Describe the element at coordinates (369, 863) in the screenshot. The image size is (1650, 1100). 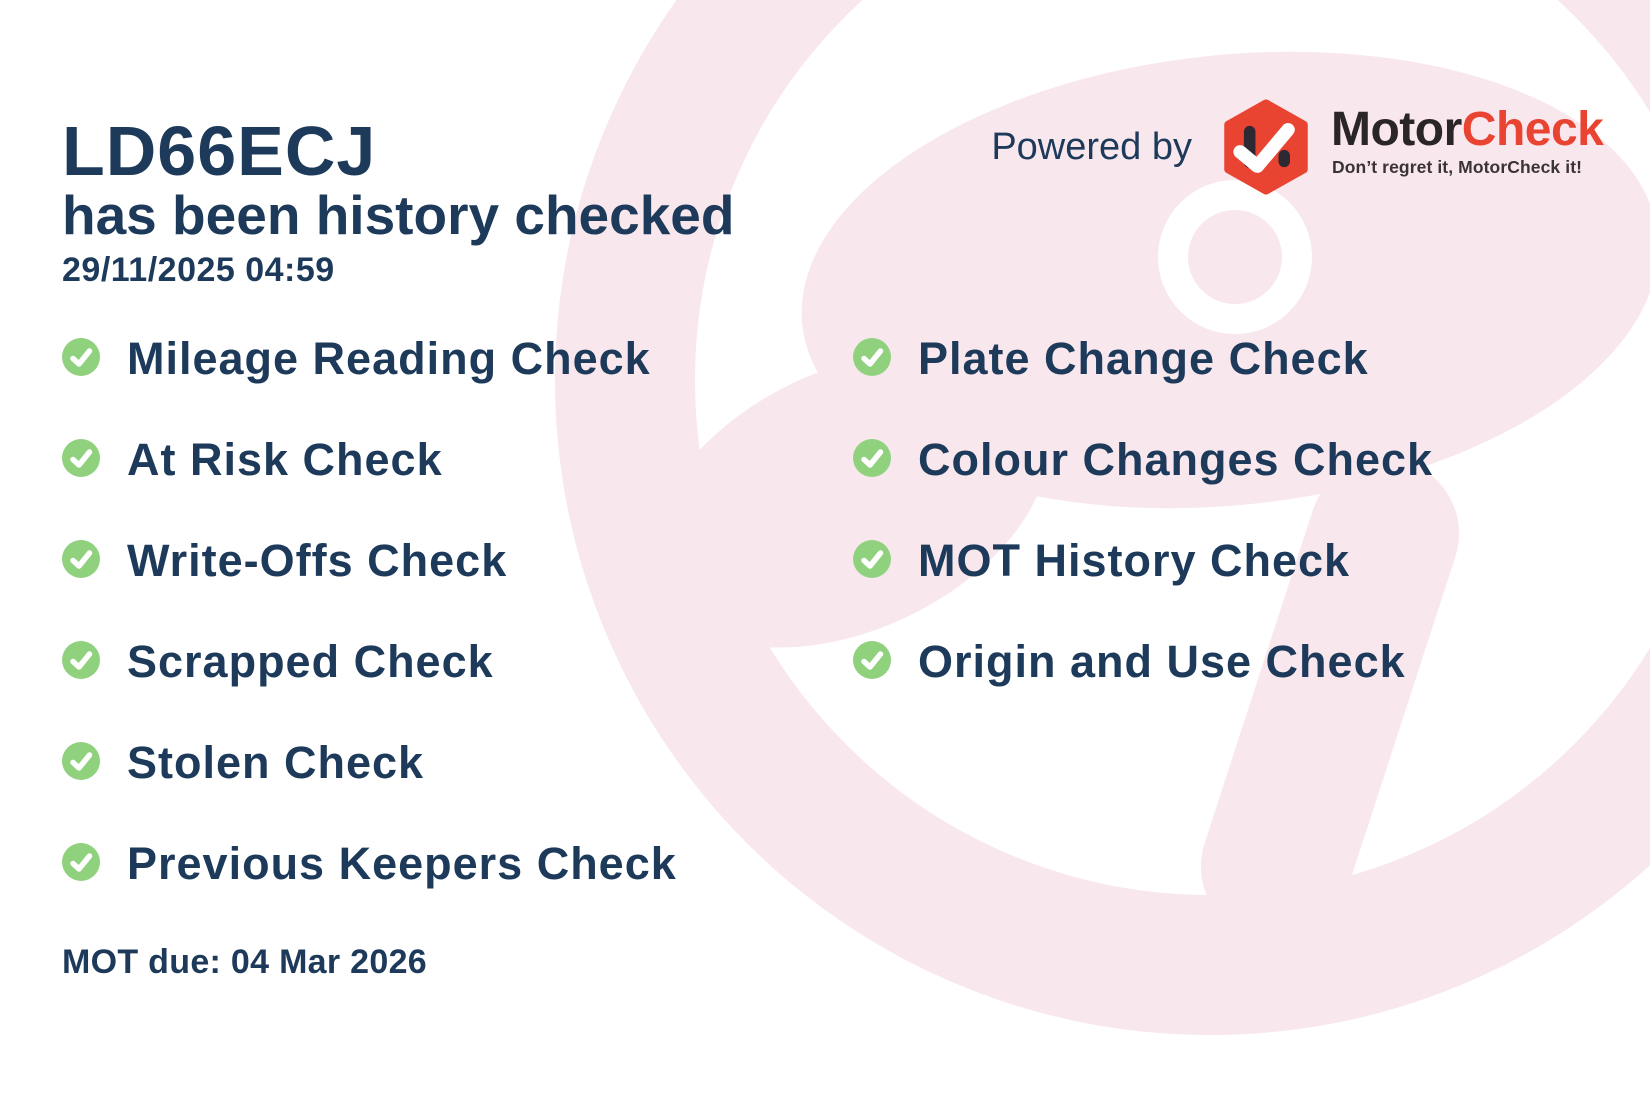
I see `check-row-previous-keepers: Previous Keepers Check` at that location.